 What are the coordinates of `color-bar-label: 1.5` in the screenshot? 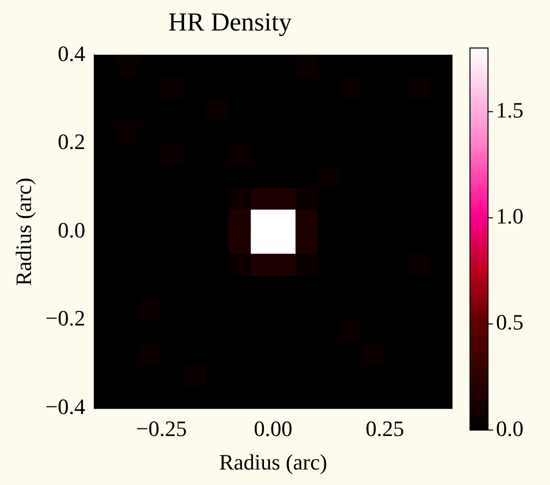 It's located at (510, 109).